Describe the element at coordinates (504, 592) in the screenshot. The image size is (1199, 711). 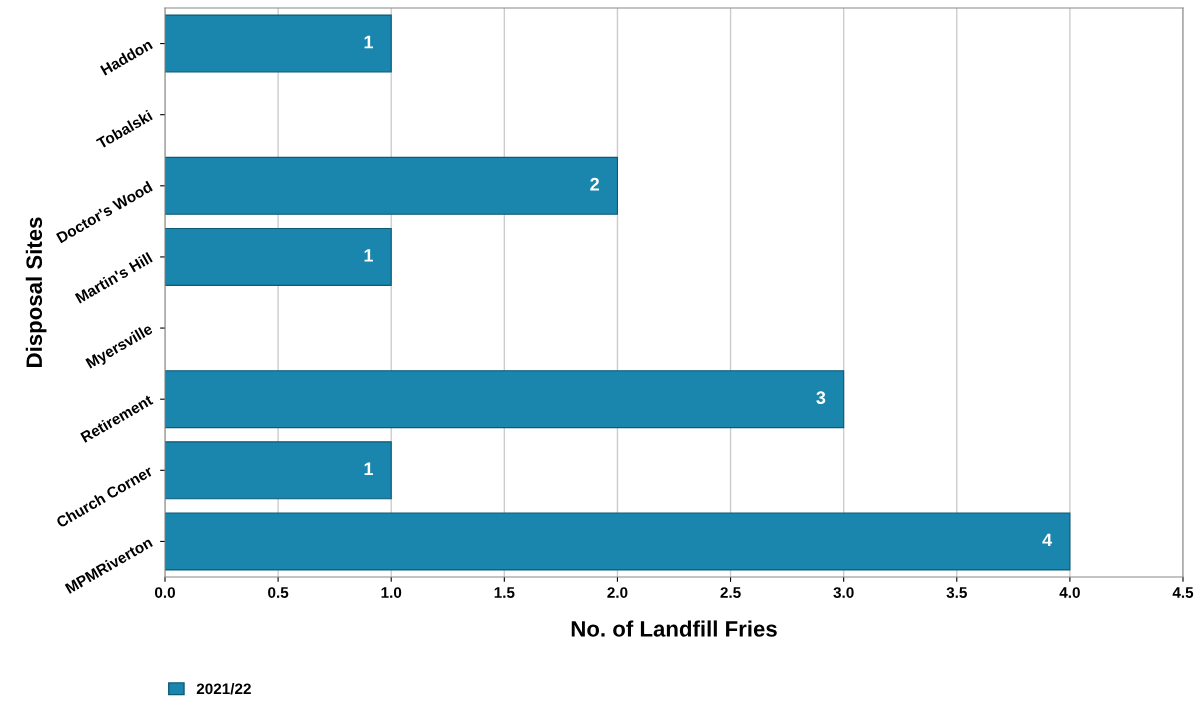
I see `x-tick-label: 1.5` at that location.